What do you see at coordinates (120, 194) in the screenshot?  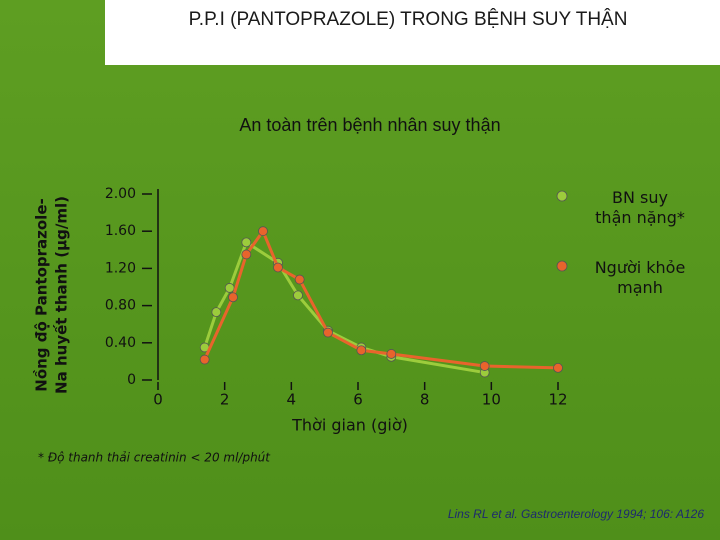 I see `y-tick-label: 2.00` at bounding box center [120, 194].